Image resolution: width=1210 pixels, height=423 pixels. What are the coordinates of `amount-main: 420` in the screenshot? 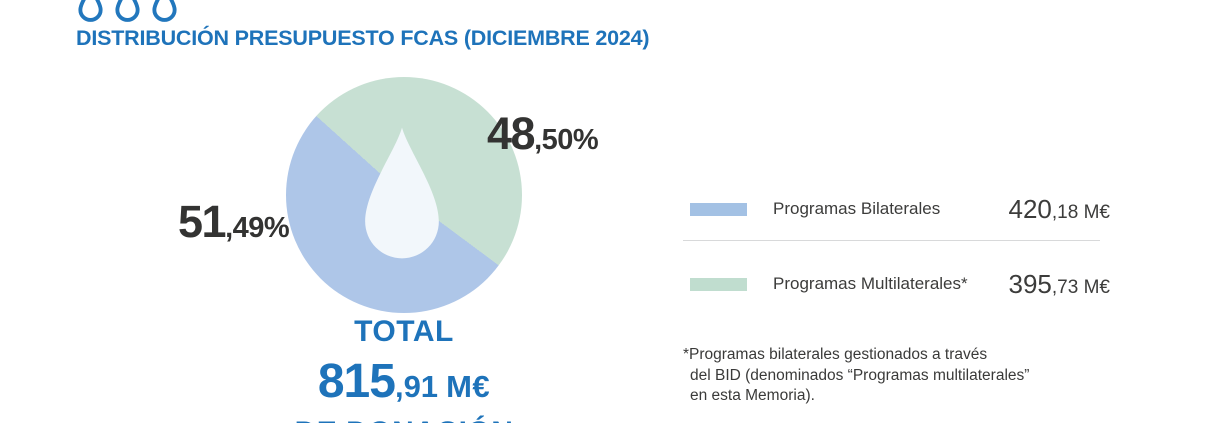 It's located at (1030, 208).